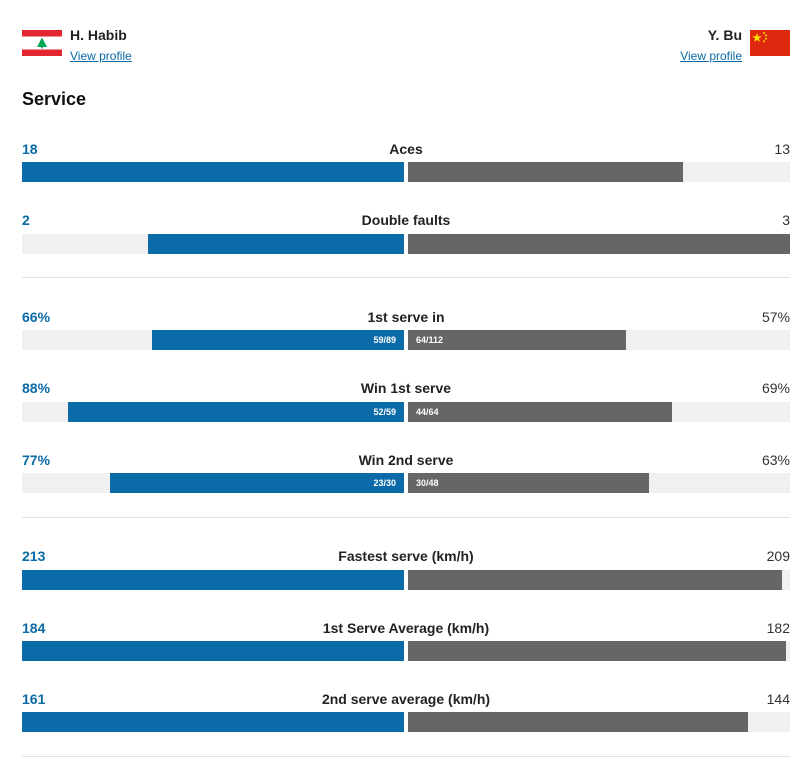 Image resolution: width=810 pixels, height=767 pixels. Describe the element at coordinates (406, 640) in the screenshot. I see `stat-first-serve-average: 184 1st Serve Average (km/h) 182` at that location.